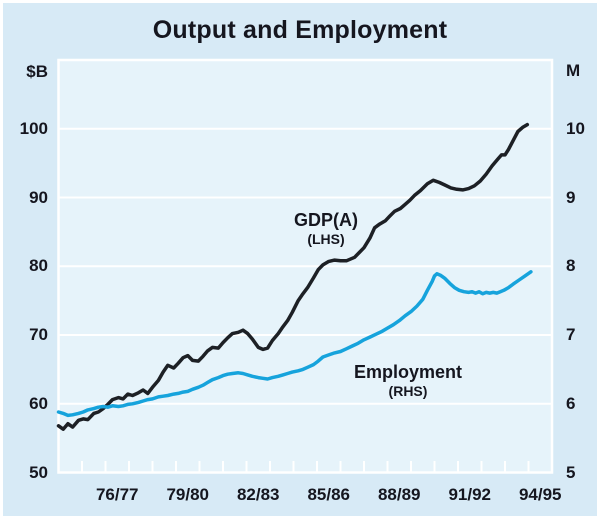 The height and width of the screenshot is (519, 600). Describe the element at coordinates (575, 128) in the screenshot. I see `right-axis-tick-label-10: 10` at that location.